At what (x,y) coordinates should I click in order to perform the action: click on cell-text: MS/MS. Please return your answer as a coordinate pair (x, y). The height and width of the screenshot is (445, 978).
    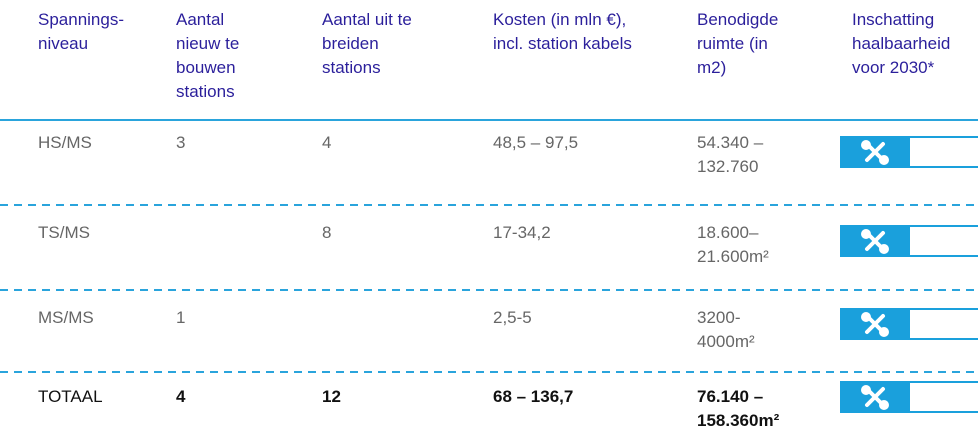
    Looking at the image, I should click on (66, 317).